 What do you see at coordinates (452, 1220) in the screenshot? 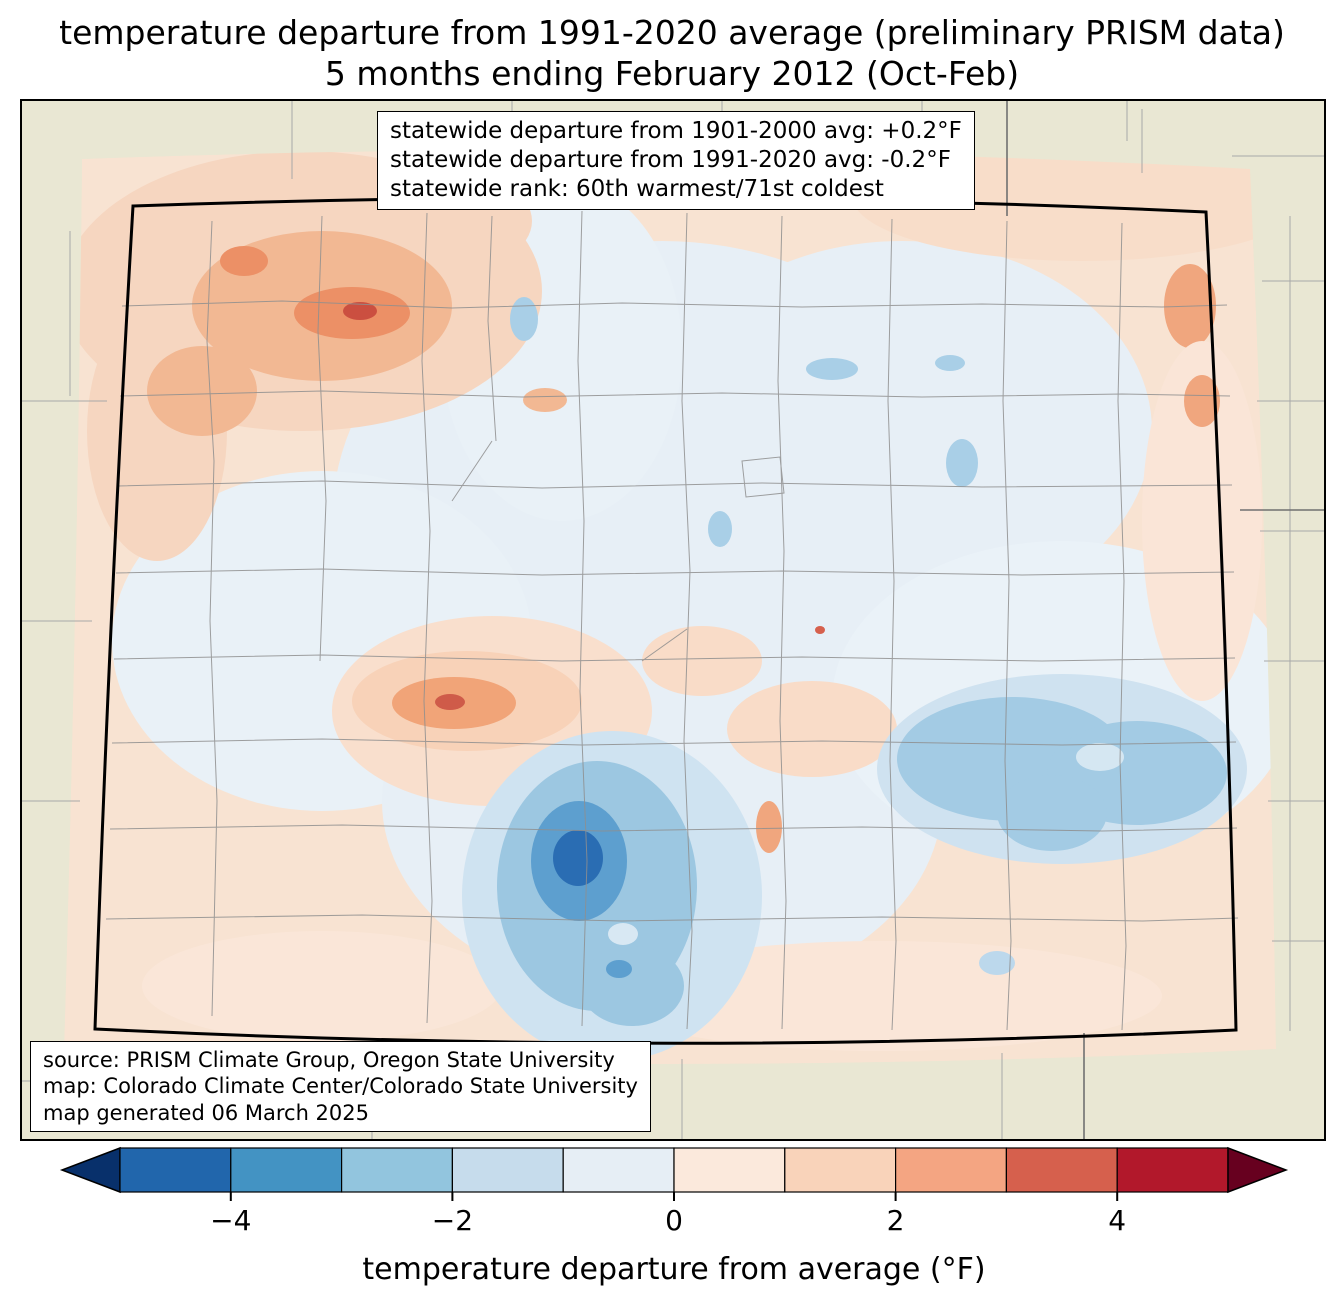
I see `colorbar-tick-label: −2` at bounding box center [452, 1220].